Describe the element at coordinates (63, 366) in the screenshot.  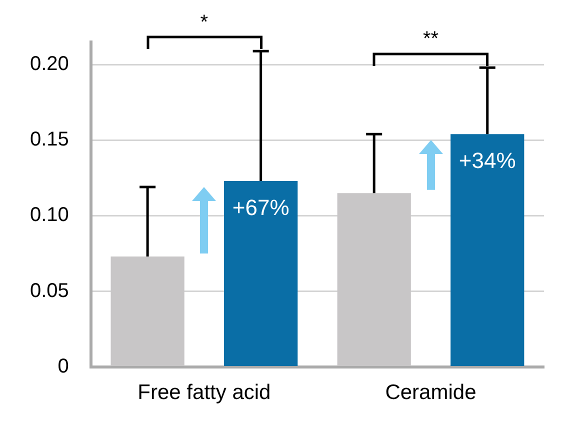
I see `y-tick-label: 0` at that location.